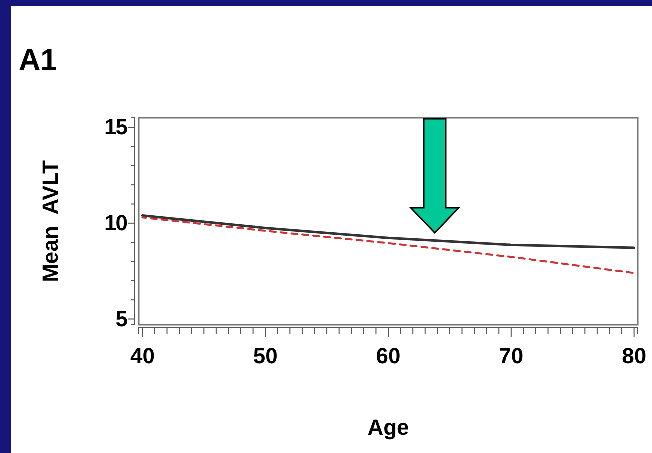  What do you see at coordinates (116, 127) in the screenshot?
I see `y-tick-label: 15` at bounding box center [116, 127].